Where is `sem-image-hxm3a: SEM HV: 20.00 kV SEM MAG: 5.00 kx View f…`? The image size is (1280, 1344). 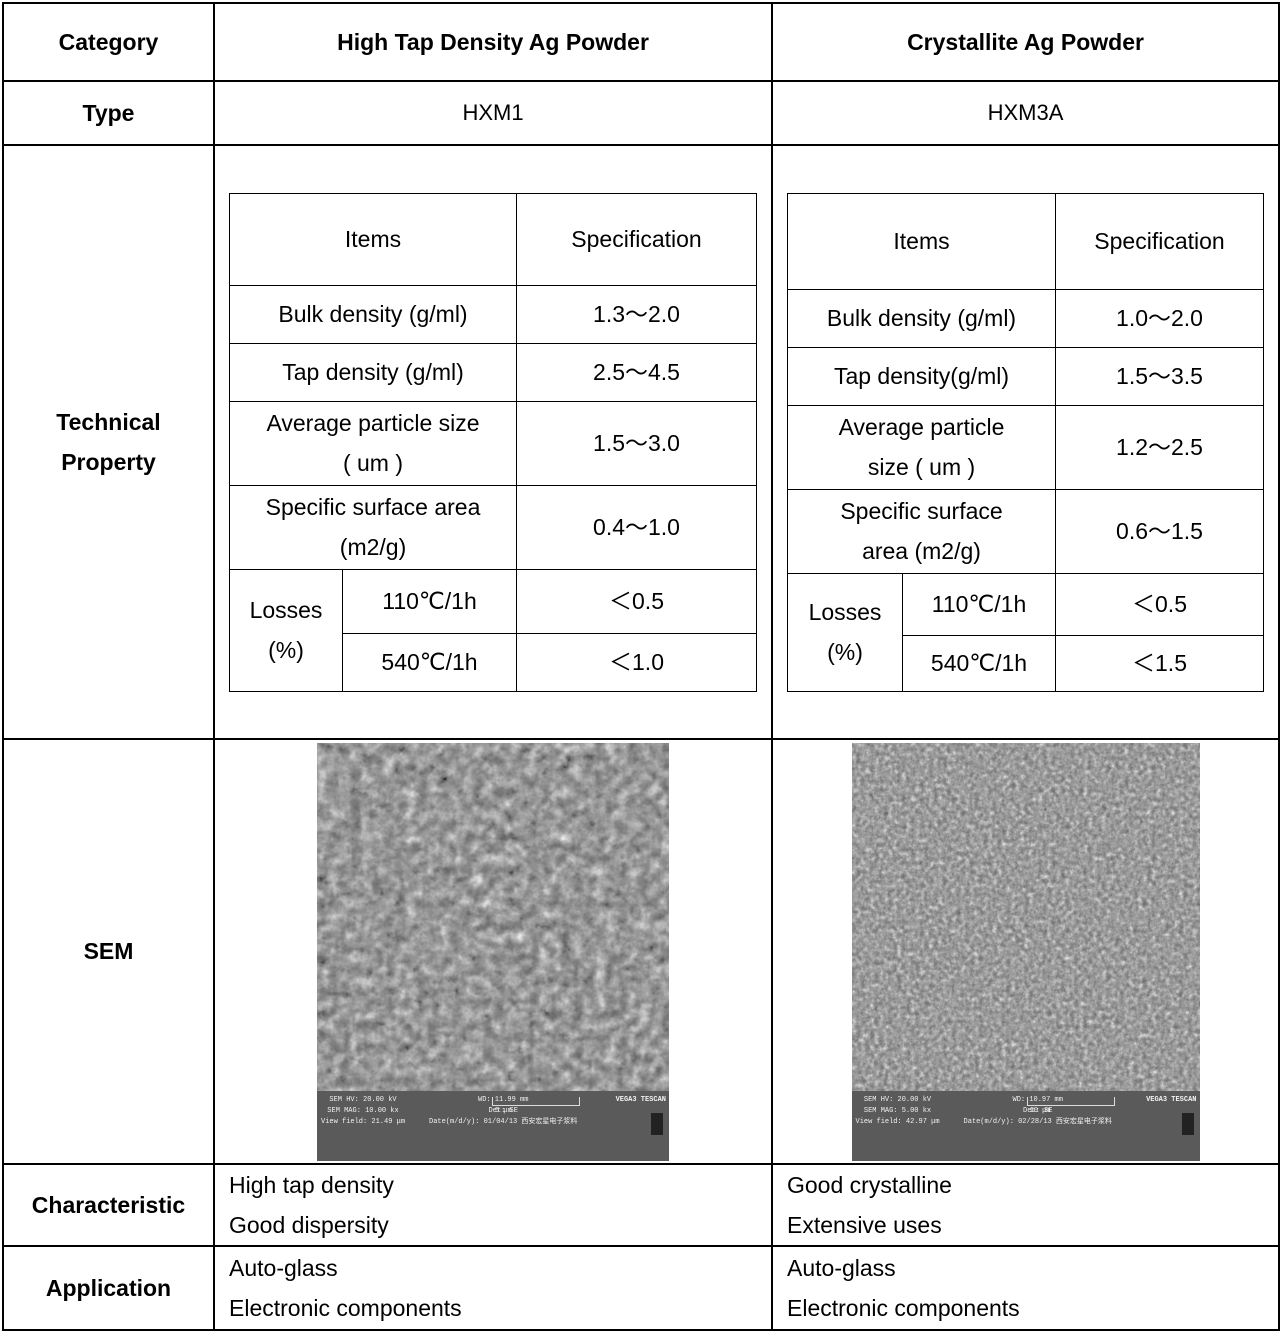
sem-image-hxm3a: SEM HV: 20.00 kV SEM MAG: 5.00 kx View f… is located at coordinates (1025, 951).